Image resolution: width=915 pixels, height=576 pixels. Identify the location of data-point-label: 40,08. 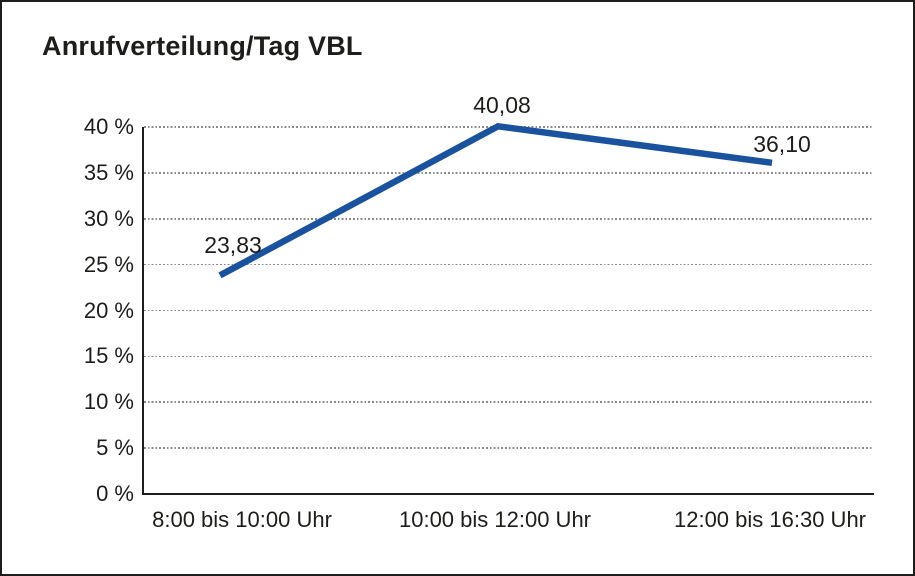
(502, 105).